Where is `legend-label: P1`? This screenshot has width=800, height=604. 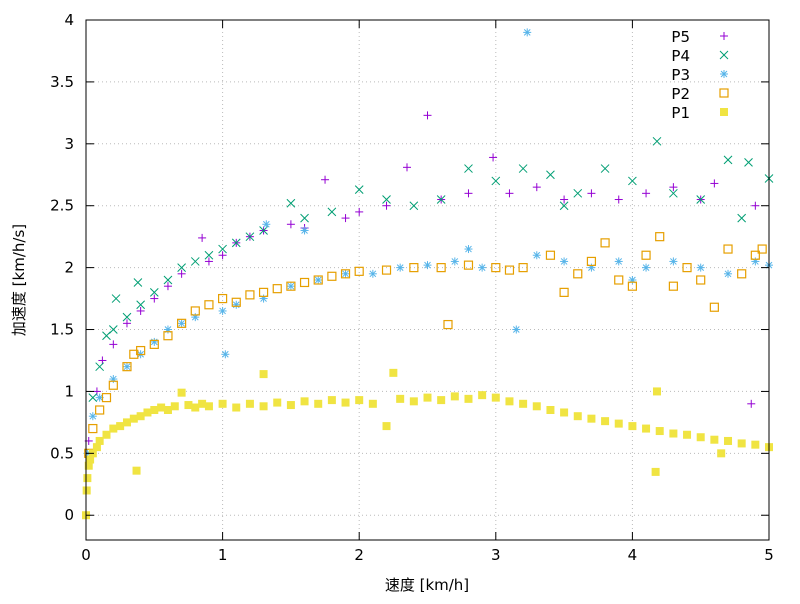
legend-label: P1 is located at coordinates (680, 113).